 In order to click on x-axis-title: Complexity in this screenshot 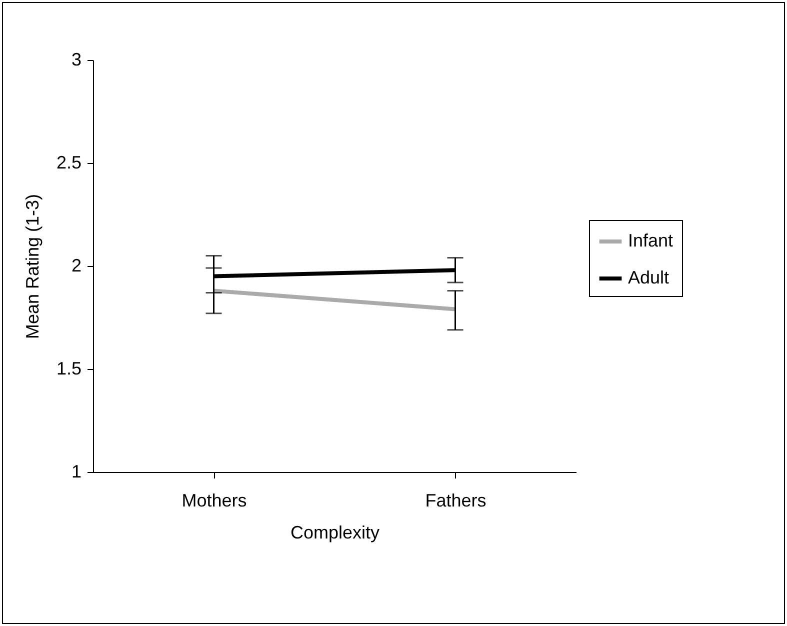, I will do `click(335, 532)`.